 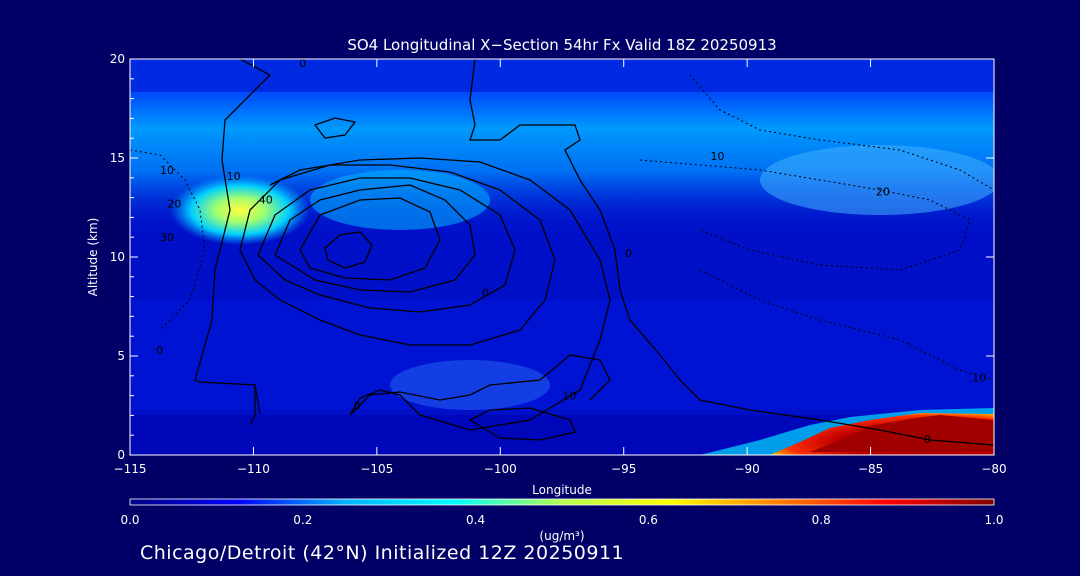 What do you see at coordinates (117, 59) in the screenshot?
I see `y-tick-label: 20` at bounding box center [117, 59].